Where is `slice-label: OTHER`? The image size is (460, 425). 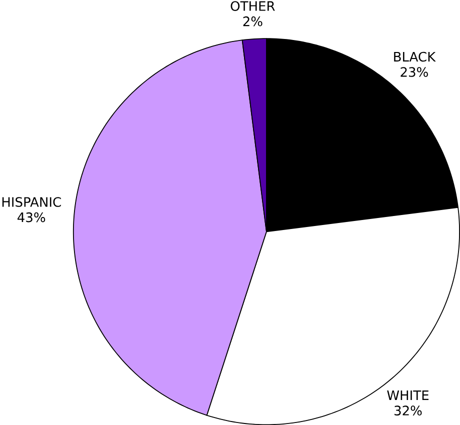 slice-label: OTHER is located at coordinates (252, 6).